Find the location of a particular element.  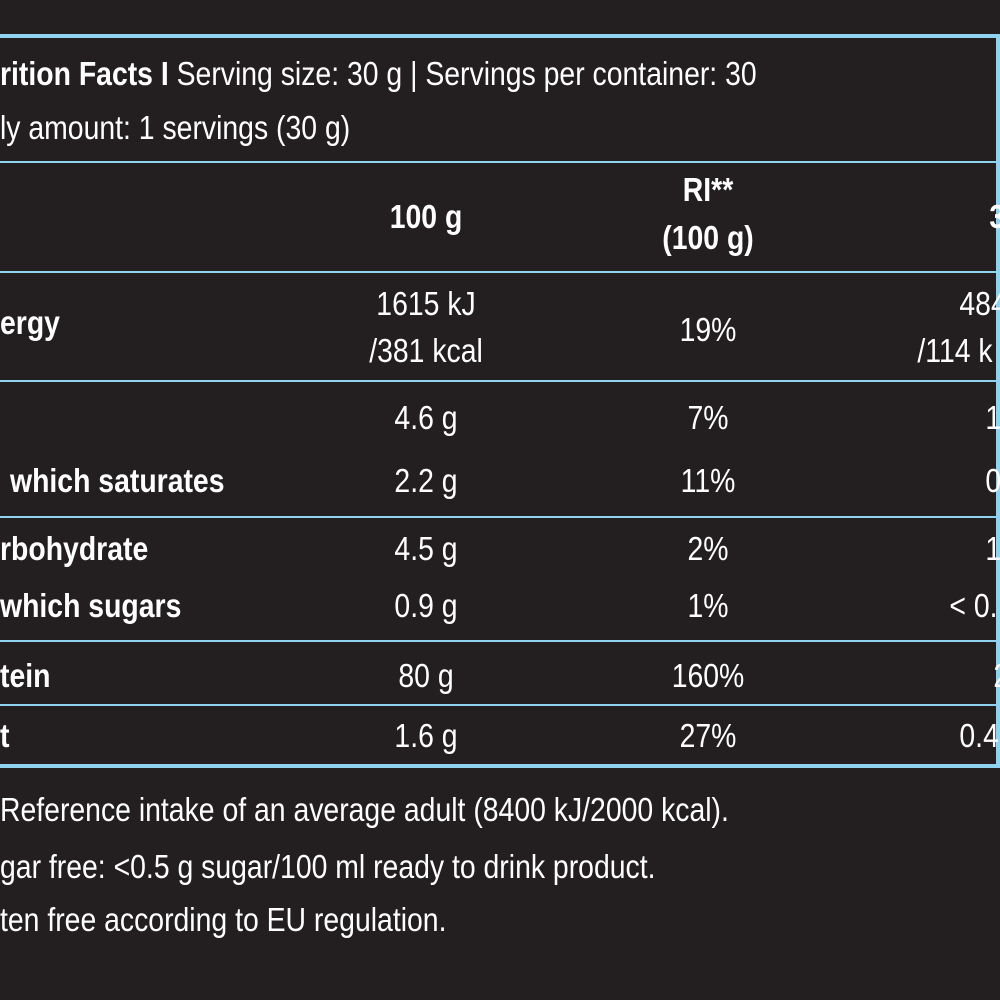

rule-header is located at coordinates (500, 162).